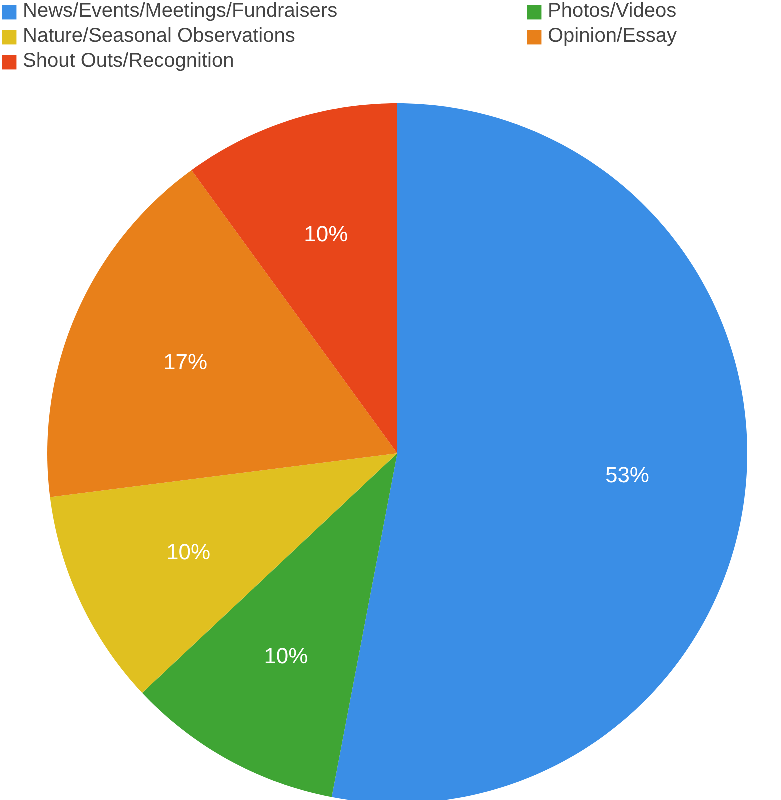  What do you see at coordinates (627, 475) in the screenshot?
I see `data-label: 53%` at bounding box center [627, 475].